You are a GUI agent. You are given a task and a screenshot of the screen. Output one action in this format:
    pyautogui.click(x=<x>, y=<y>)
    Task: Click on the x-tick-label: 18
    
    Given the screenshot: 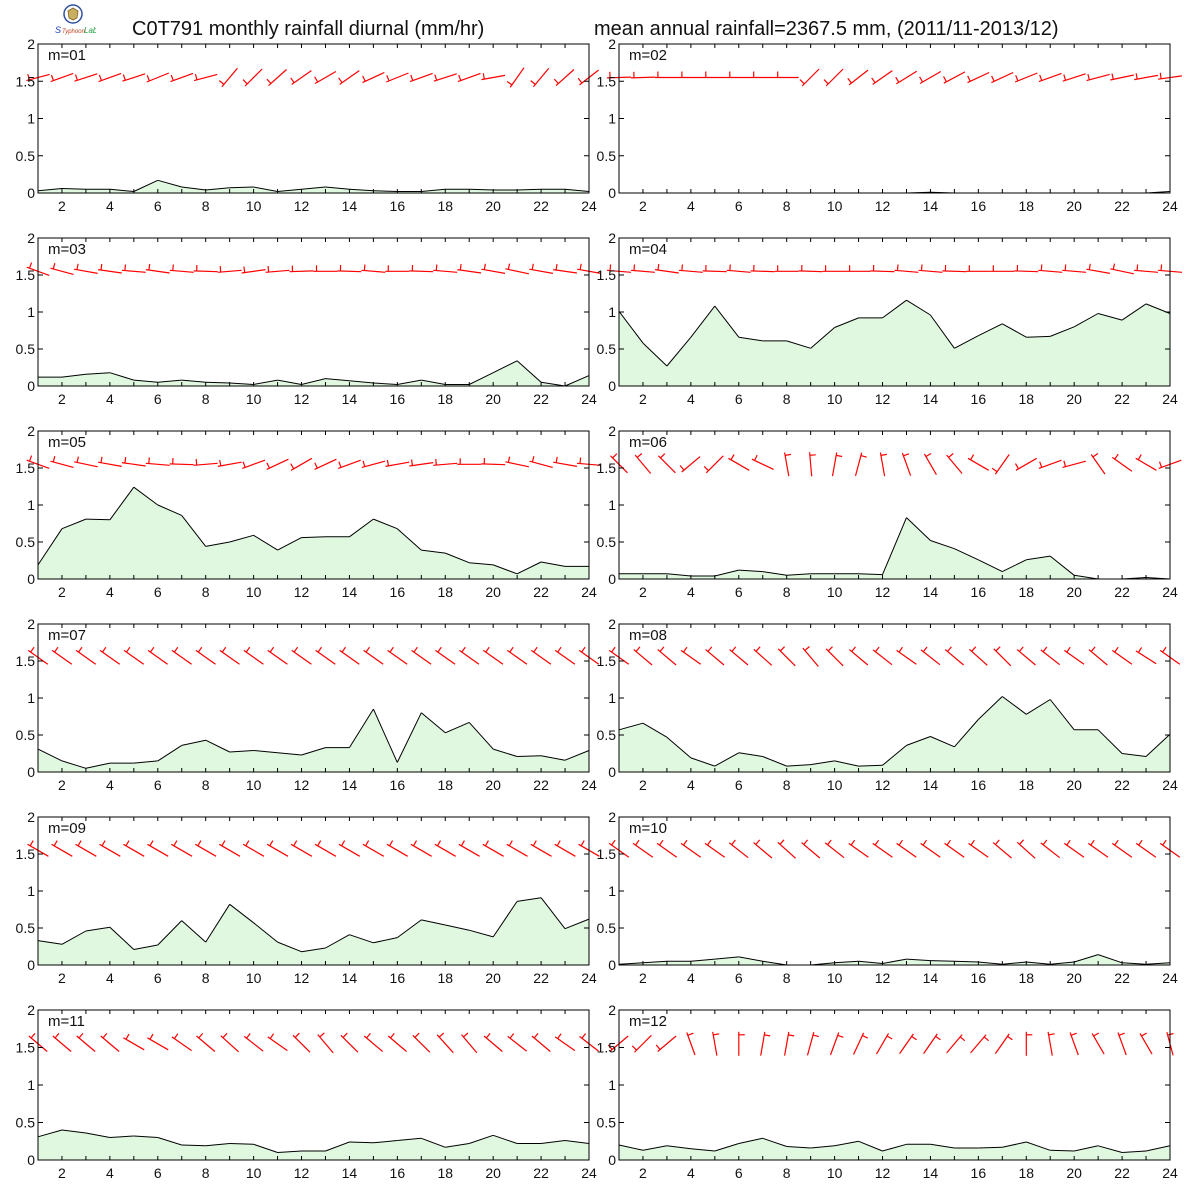 What is the action you would take?
    pyautogui.click(x=1026, y=1173)
    